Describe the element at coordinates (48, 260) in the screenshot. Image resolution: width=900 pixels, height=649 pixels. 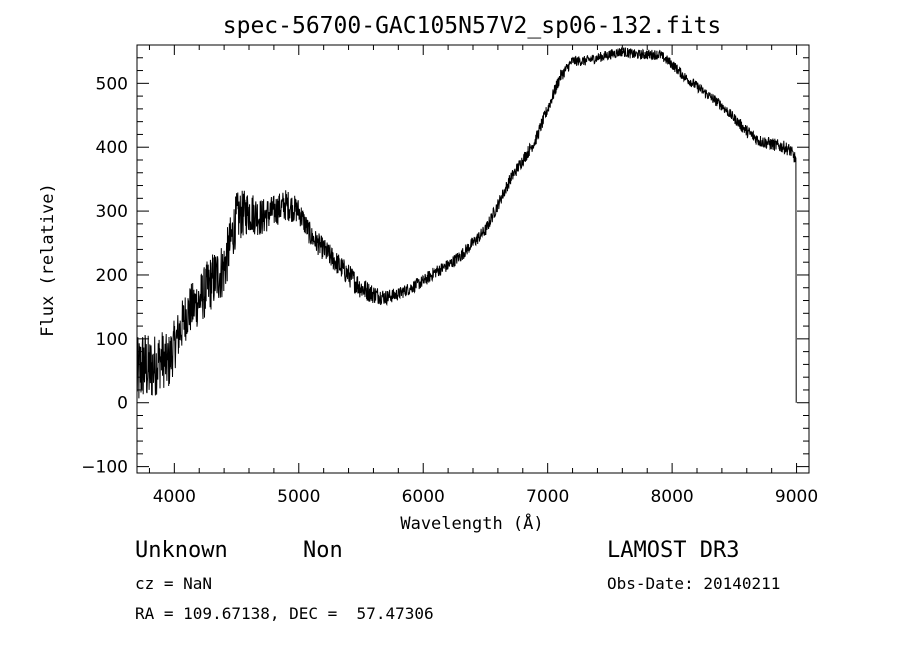
I see `y-axis-label: Flux (relative)` at that location.